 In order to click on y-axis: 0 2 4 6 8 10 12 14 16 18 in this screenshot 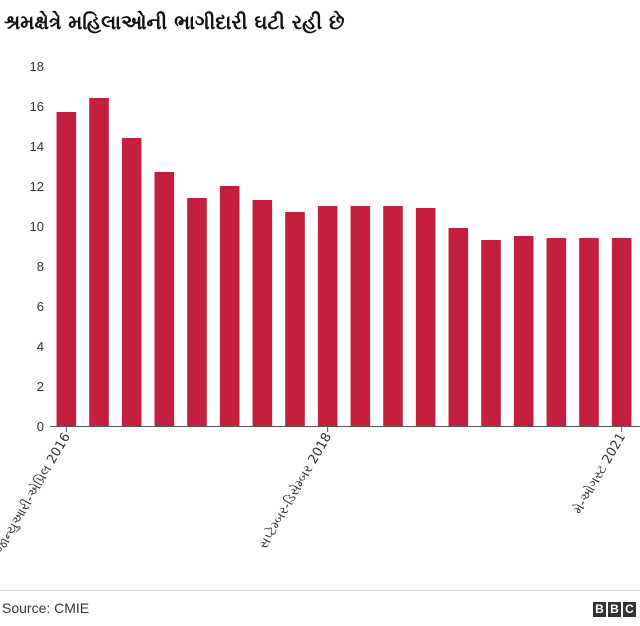, I will do `click(37, 246)`.